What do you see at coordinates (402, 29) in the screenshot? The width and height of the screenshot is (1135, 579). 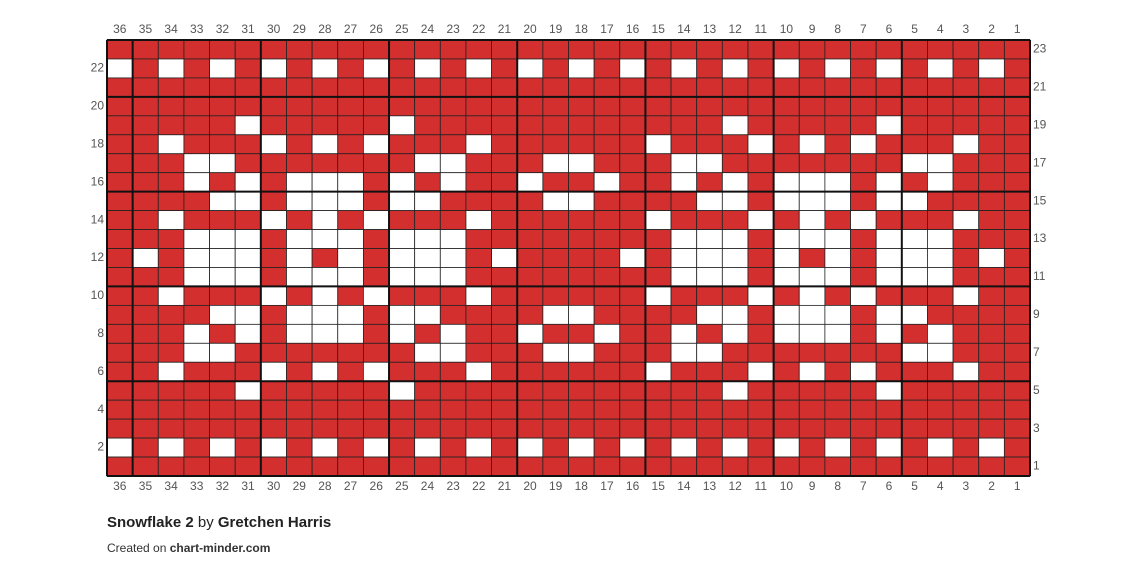 I see `column-label: 25` at bounding box center [402, 29].